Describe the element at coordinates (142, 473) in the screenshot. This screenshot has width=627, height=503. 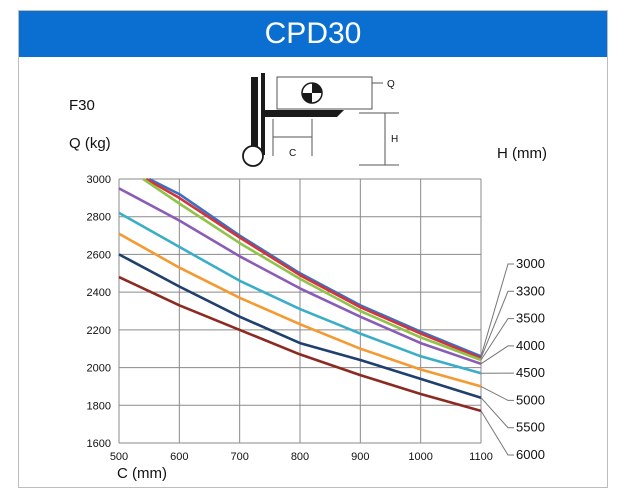
I see `x-axis-label: C (mm)` at that location.